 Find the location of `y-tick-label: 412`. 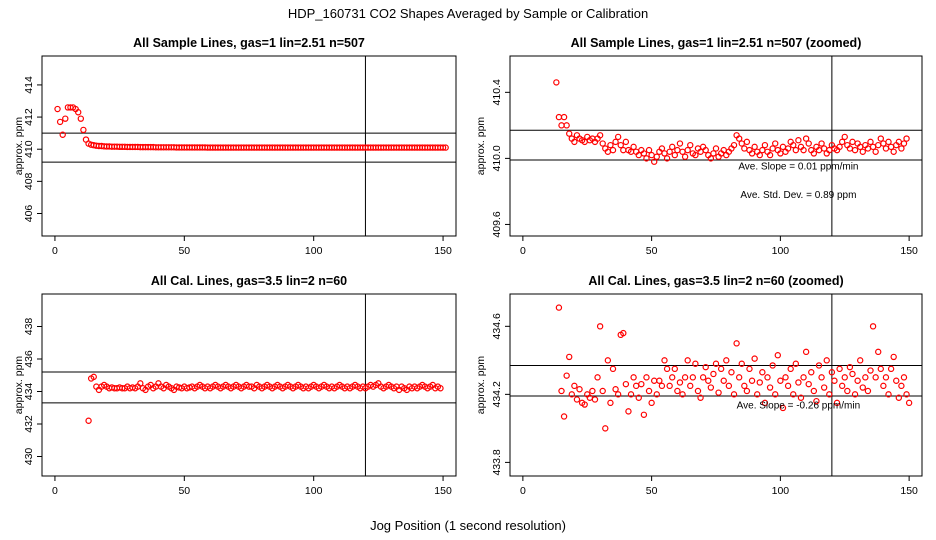

y-tick-label: 412 is located at coordinates (29, 117).